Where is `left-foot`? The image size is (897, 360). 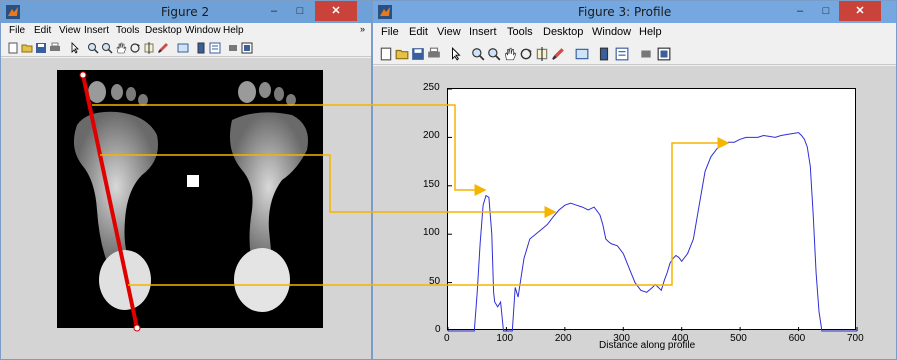 left-foot is located at coordinates (115, 195).